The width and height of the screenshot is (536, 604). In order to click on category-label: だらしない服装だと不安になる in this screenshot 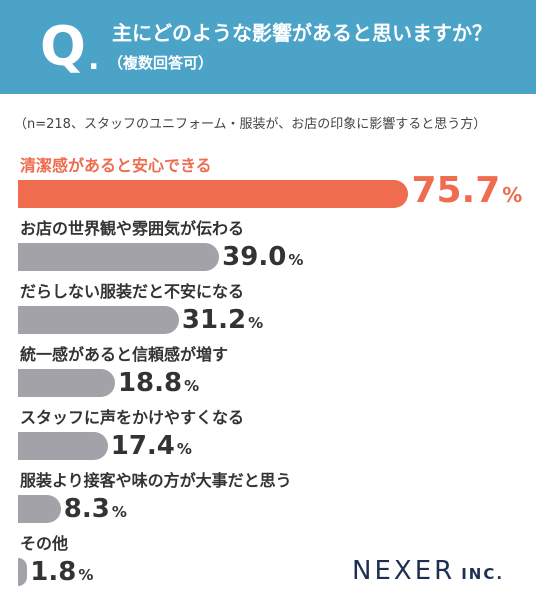, I will do `click(132, 291)`.